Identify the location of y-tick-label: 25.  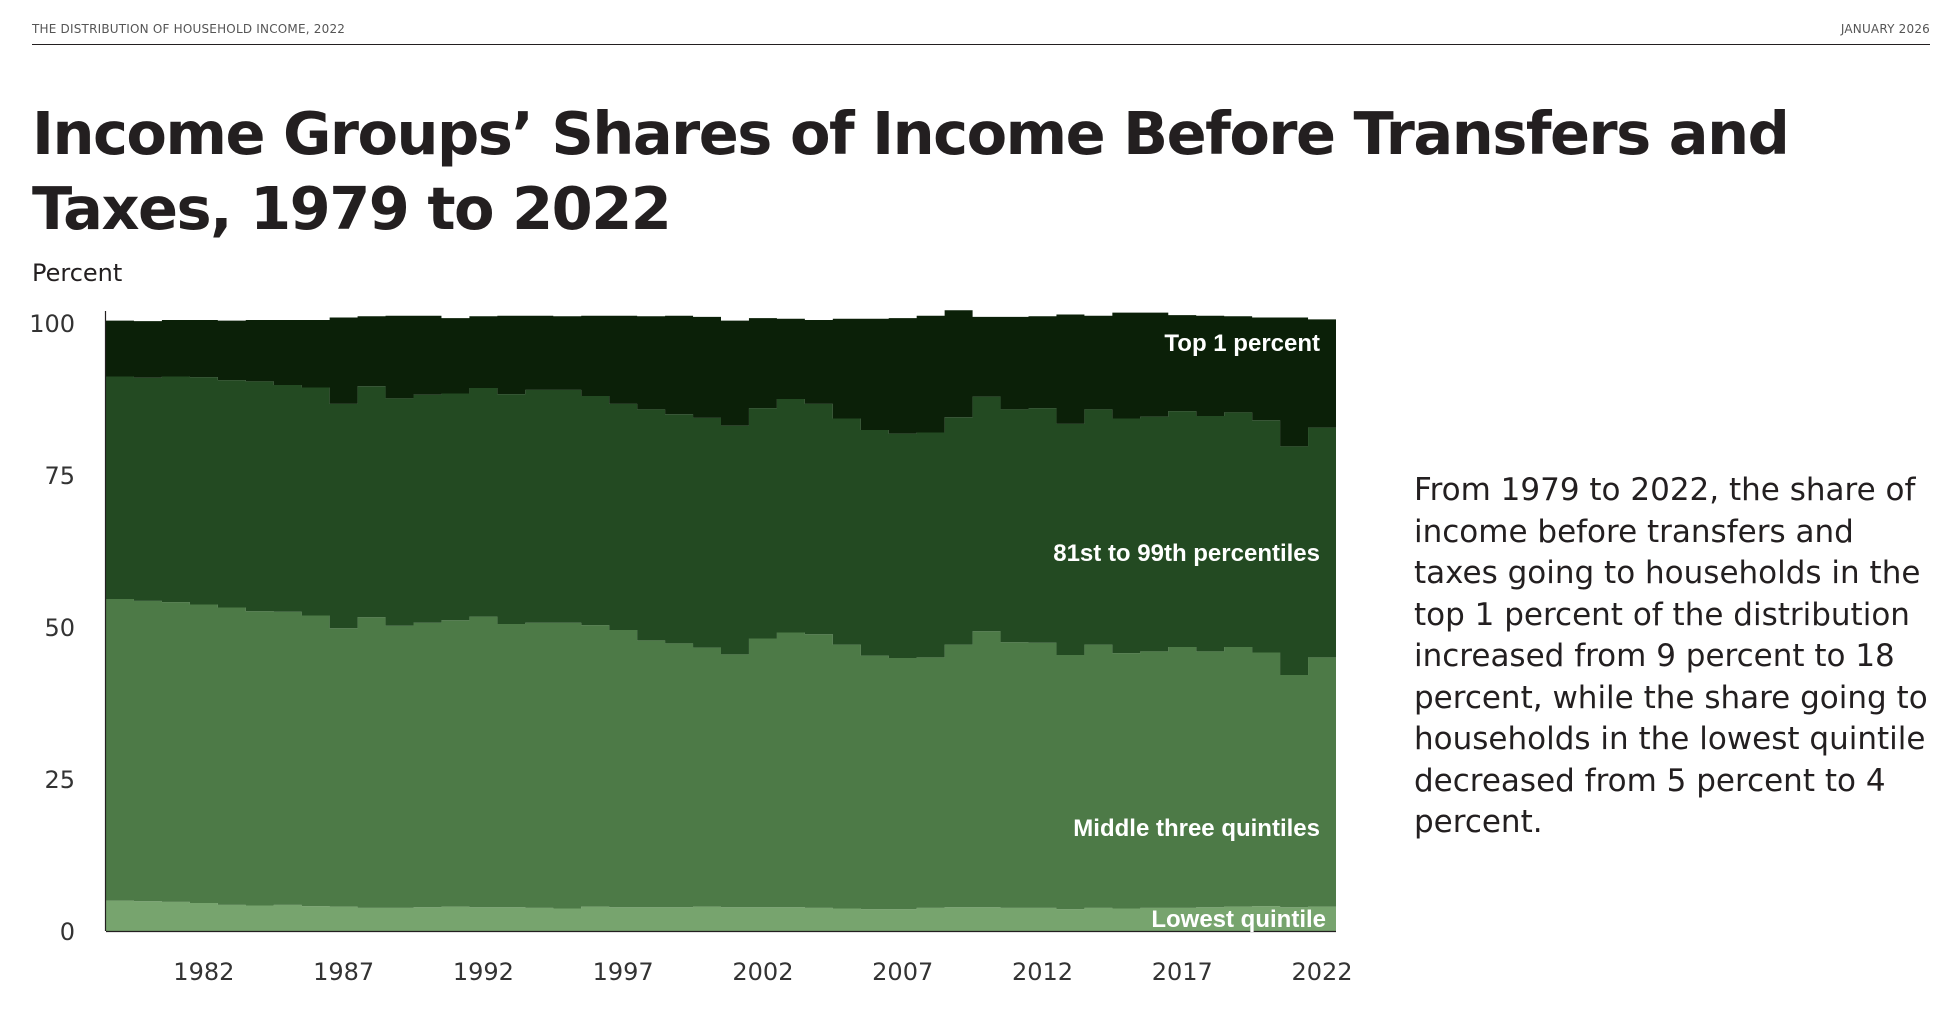
(59, 780).